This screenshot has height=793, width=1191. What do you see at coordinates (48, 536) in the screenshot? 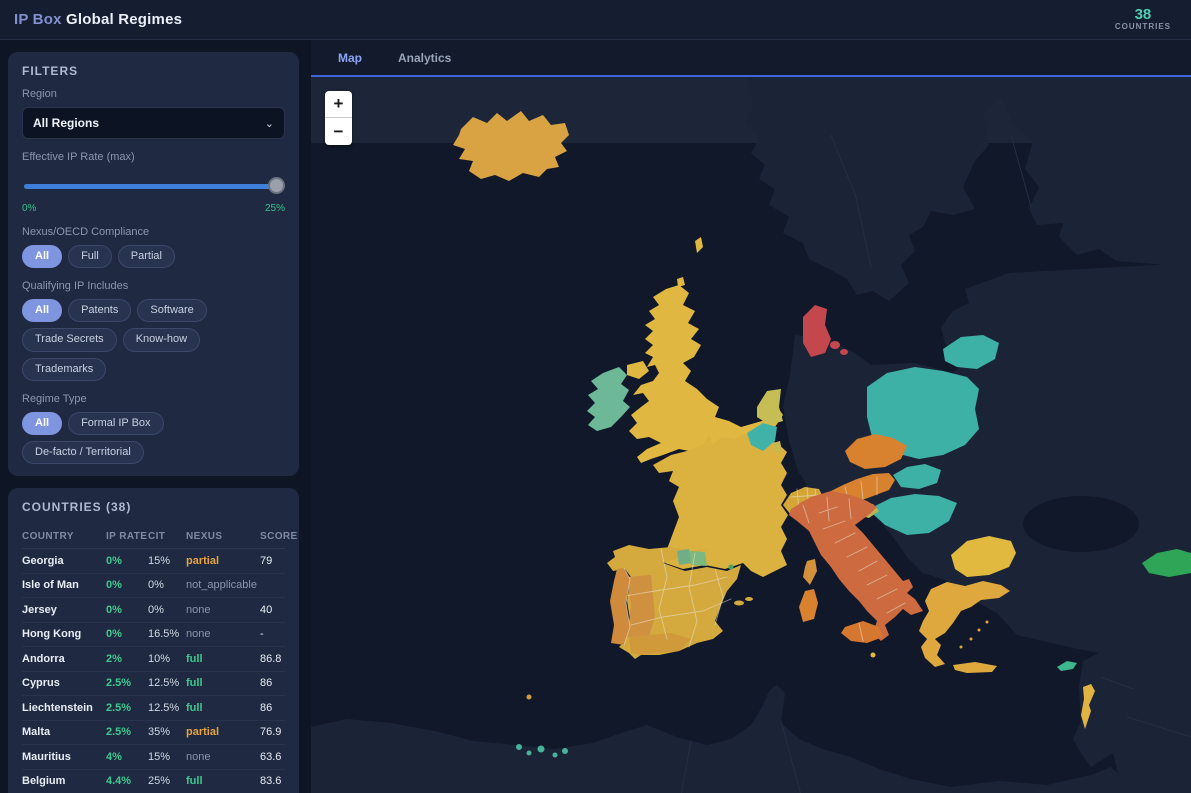
I see `col-country: COUNTRY` at bounding box center [48, 536].